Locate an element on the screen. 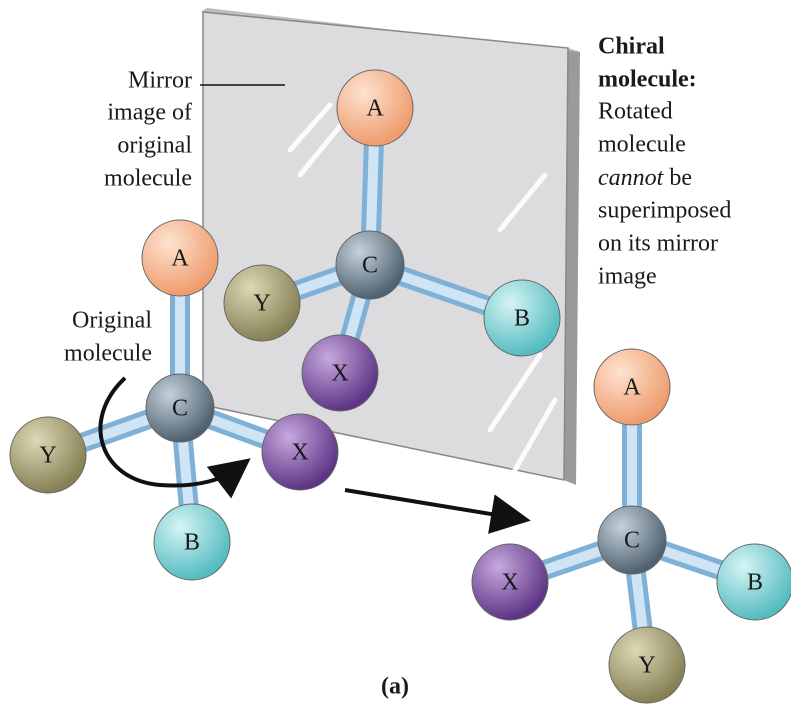 Image resolution: width=791 pixels, height=709 pixels. caption-line: image is located at coordinates (627, 277).